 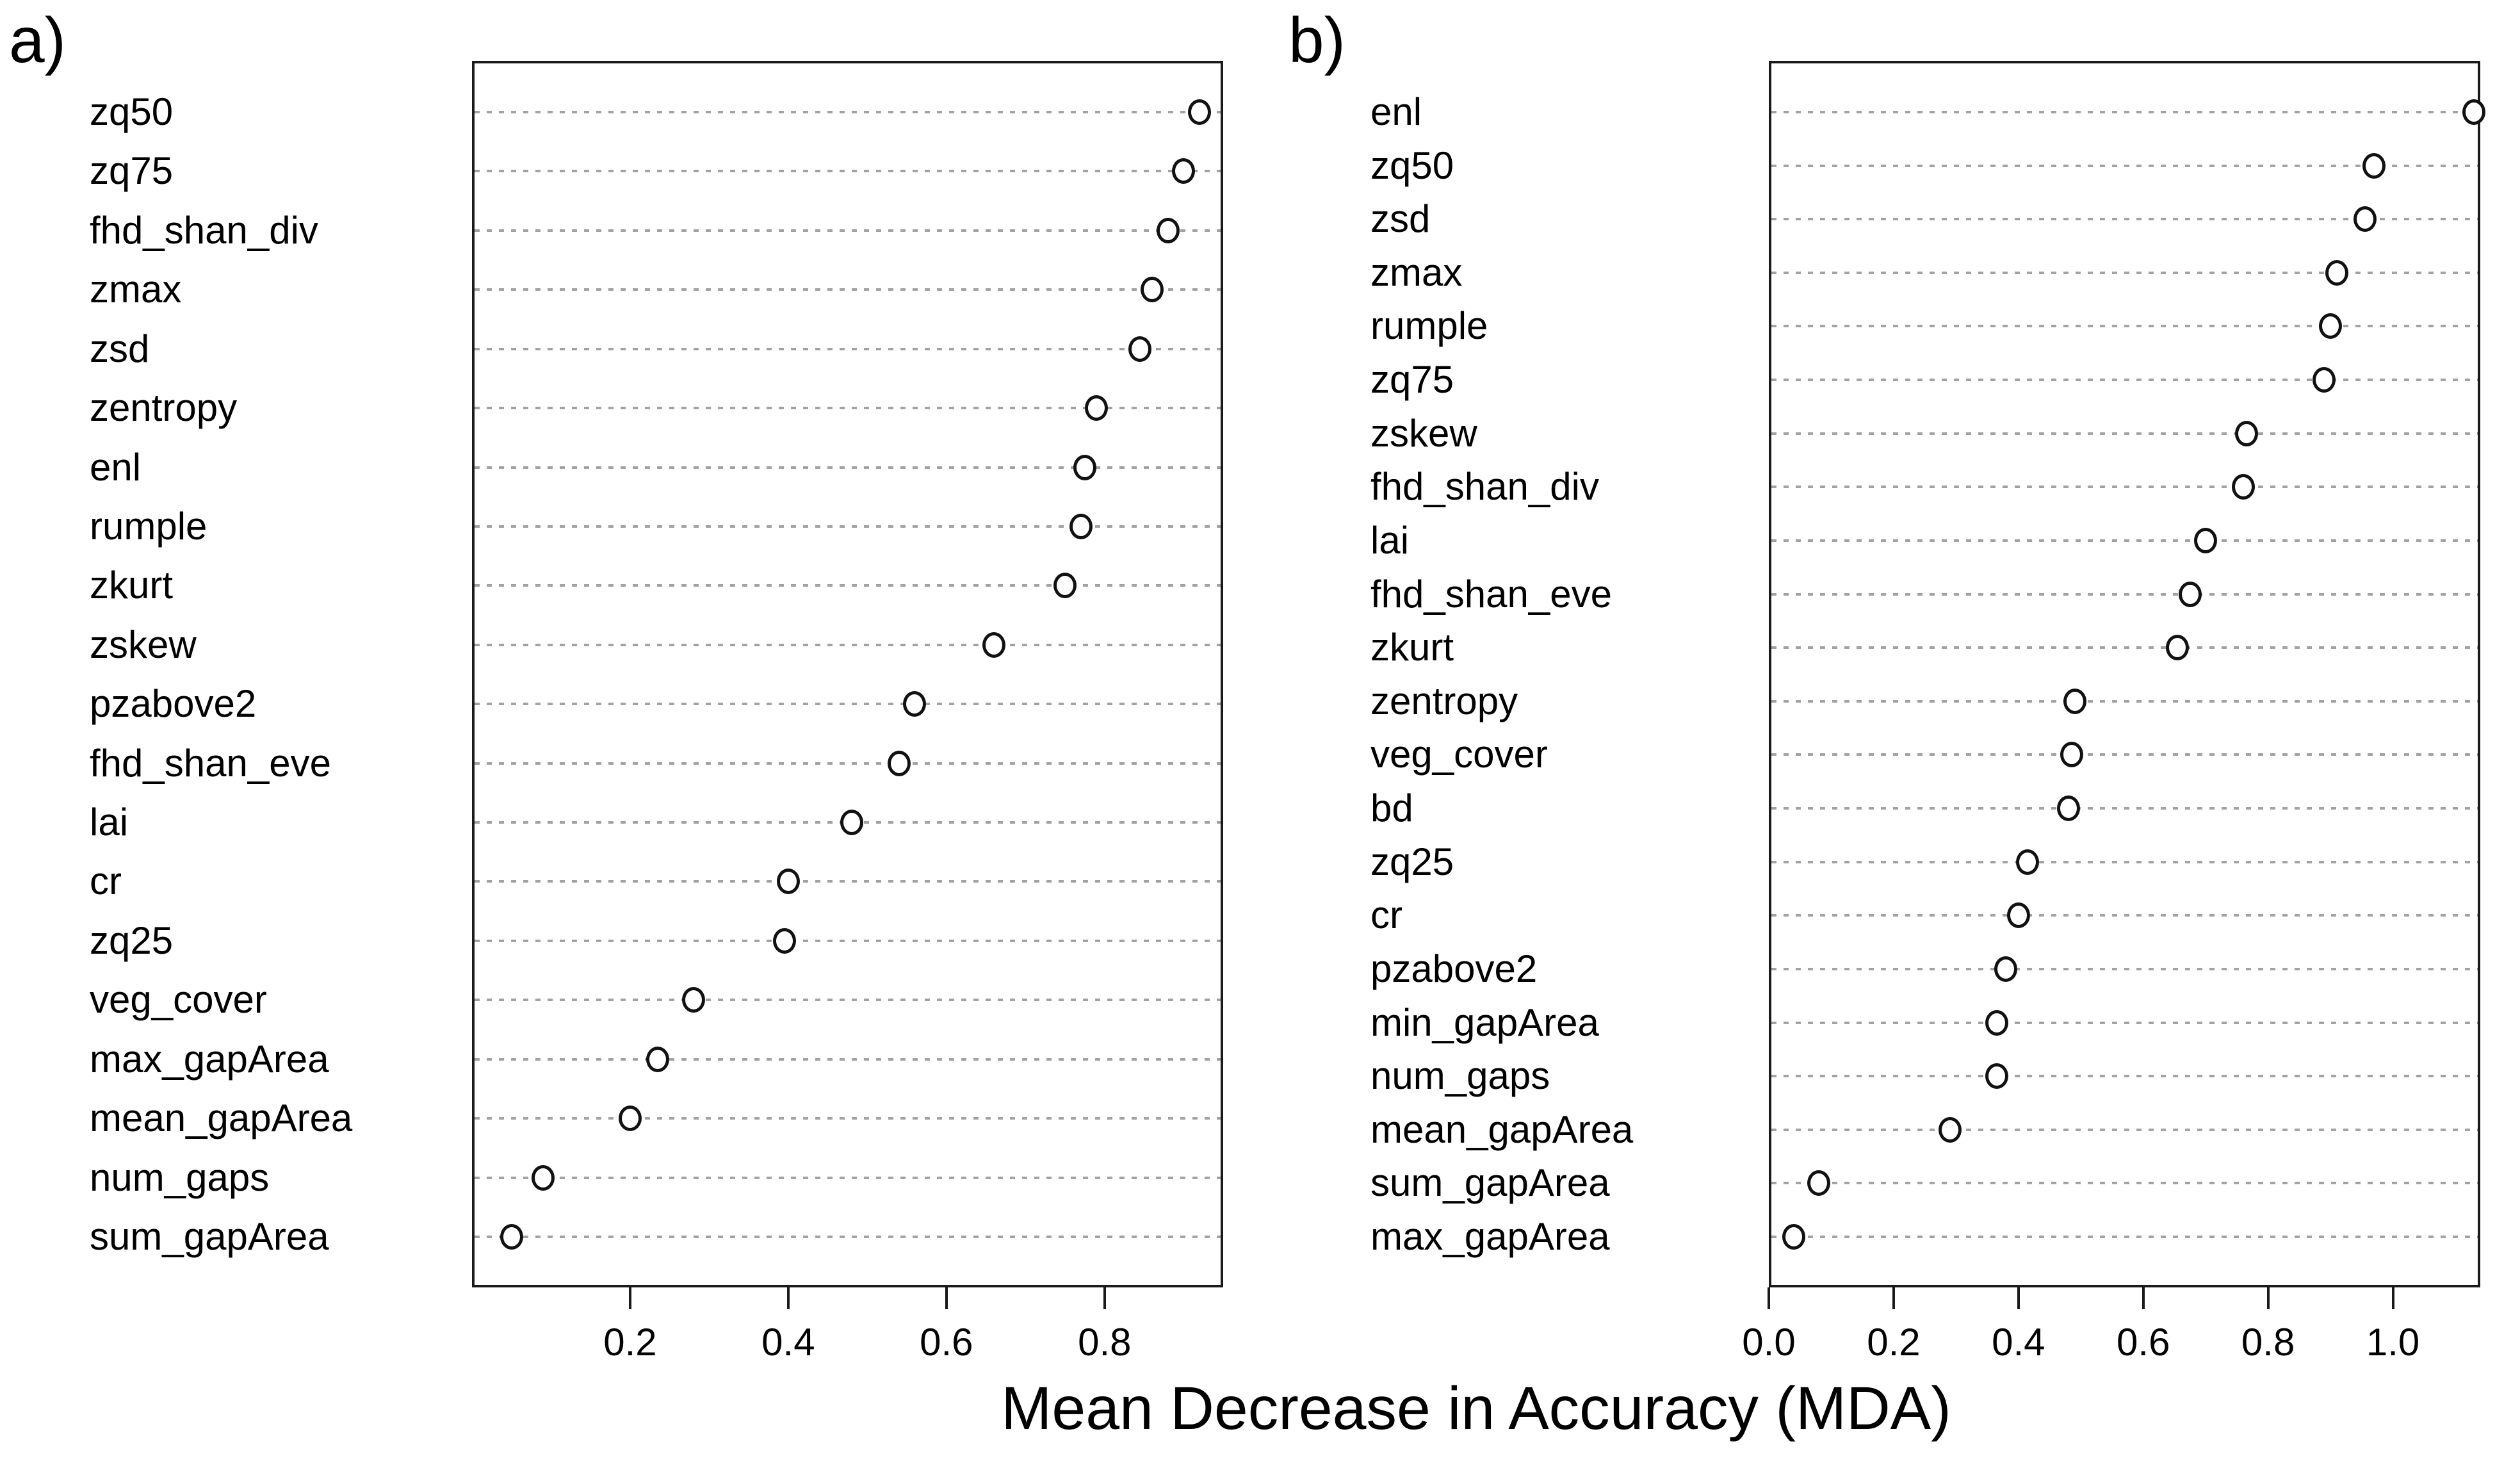 I want to click on data-point-zkurt, so click(x=1065, y=586).